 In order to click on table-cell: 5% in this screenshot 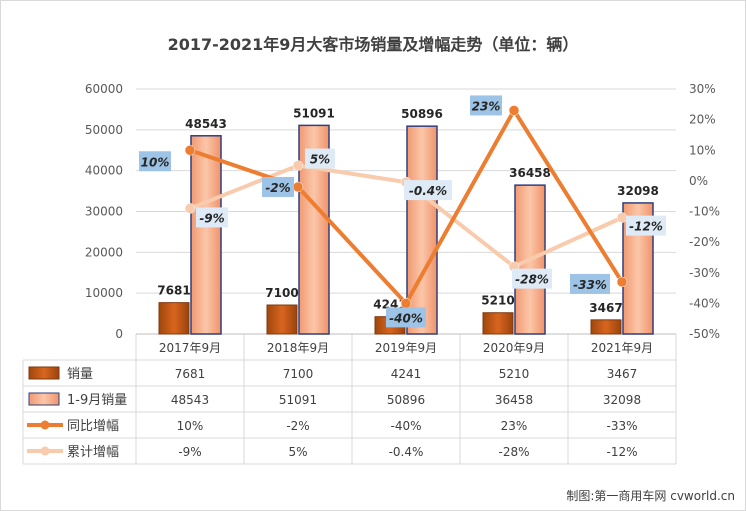, I will do `click(297, 452)`.